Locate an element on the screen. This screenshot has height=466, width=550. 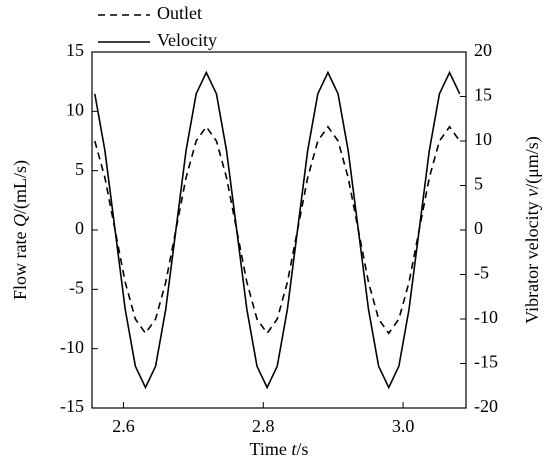
y2-axis-title: Vibrator velocity v/(μm/s) is located at coordinates (532, 230).